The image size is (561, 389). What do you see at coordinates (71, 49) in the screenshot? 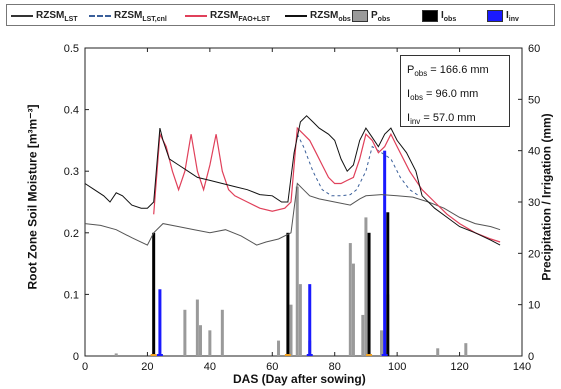
I see `y-tick-label: 0.5` at bounding box center [71, 49].